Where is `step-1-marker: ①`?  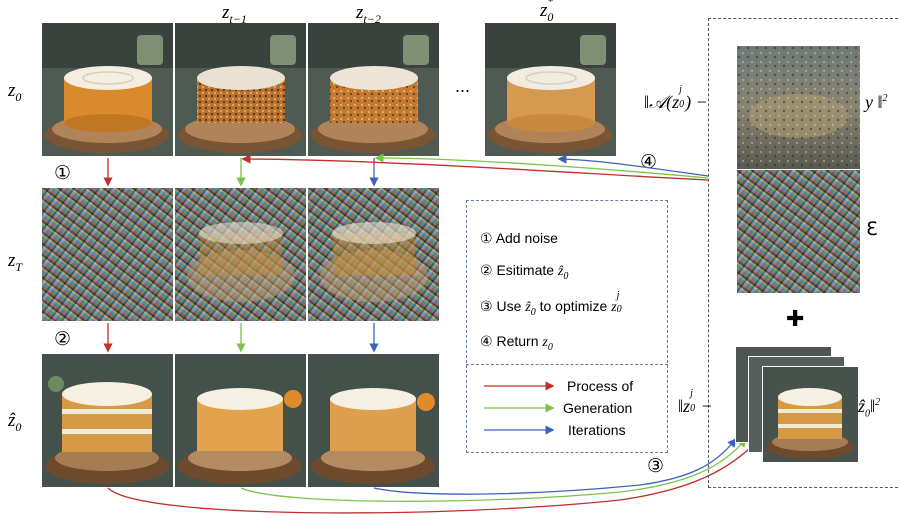
step-1-marker: ① is located at coordinates (63, 173).